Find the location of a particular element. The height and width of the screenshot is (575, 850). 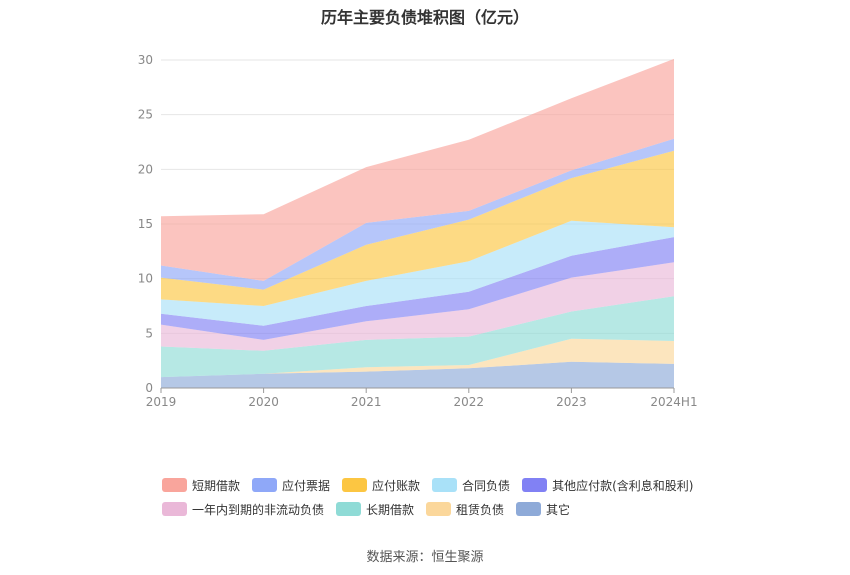

legend-label: 合同负债 is located at coordinates (486, 485).